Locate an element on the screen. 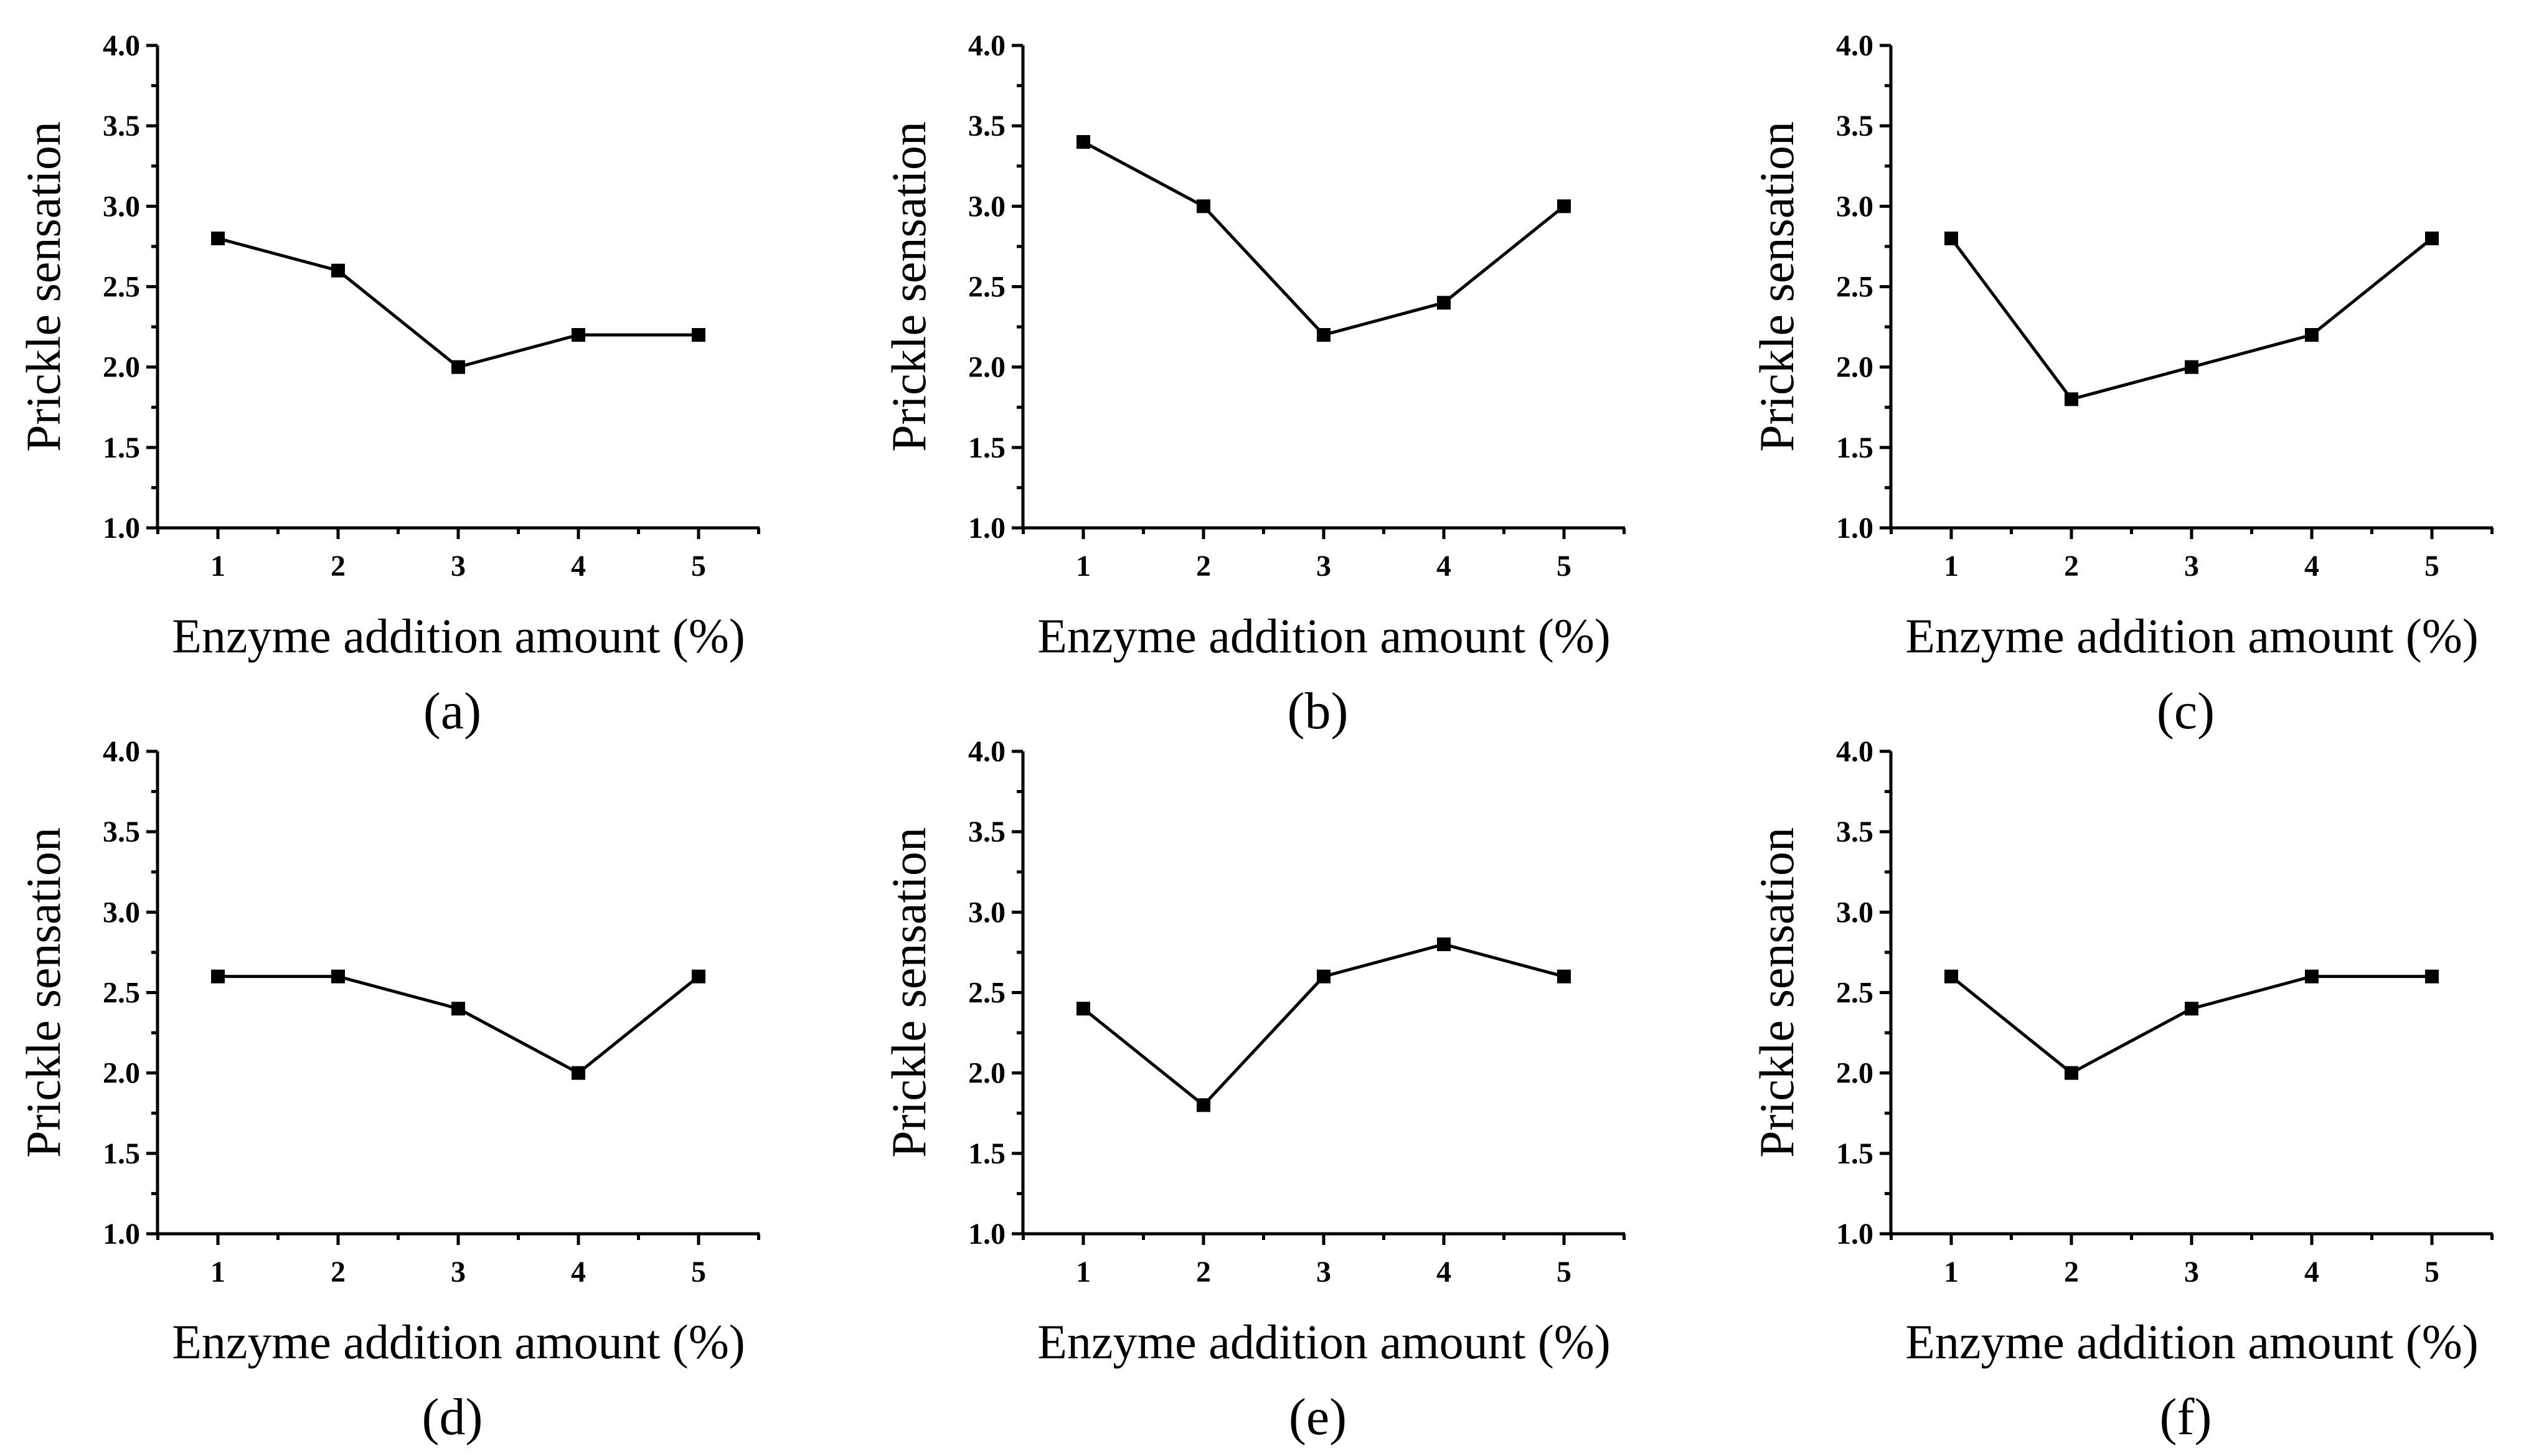 This screenshot has height=1456, width=2539. panel-label: (e) is located at coordinates (1318, 1417).